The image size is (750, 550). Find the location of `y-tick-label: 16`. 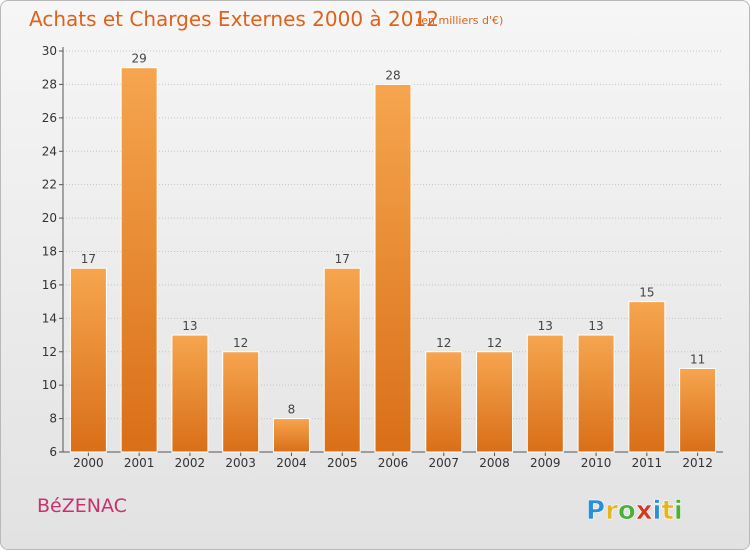

y-tick-label: 16 is located at coordinates (49, 285).